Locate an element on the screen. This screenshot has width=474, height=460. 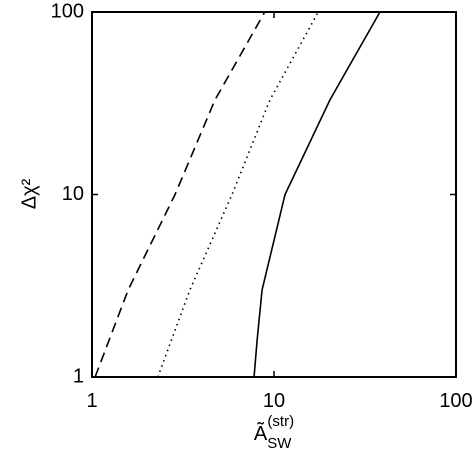
x-axis-label: ÃSW (str) is located at coordinates (274, 432).